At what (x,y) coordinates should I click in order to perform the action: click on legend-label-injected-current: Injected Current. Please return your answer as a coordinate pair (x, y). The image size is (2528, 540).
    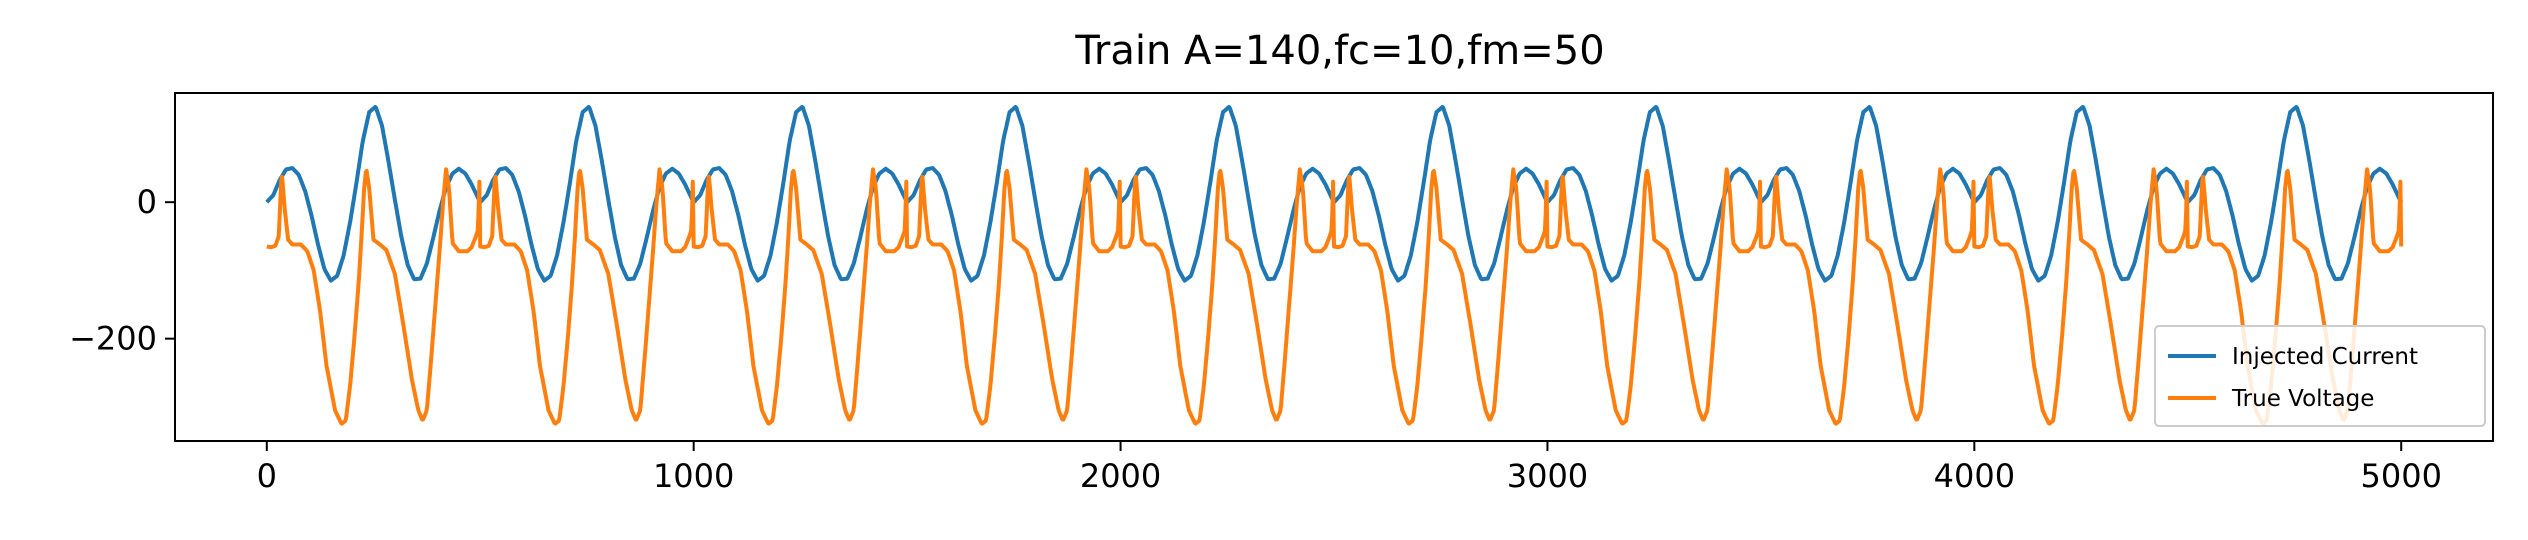
    Looking at the image, I should click on (2325, 357).